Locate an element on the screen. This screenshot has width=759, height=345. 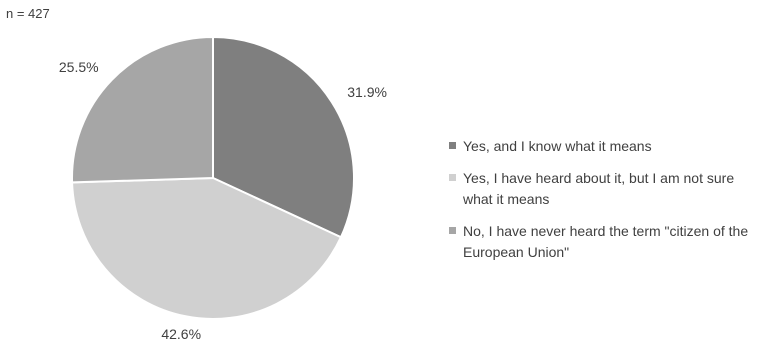
sample-size-label: n = 427 is located at coordinates (28, 13).